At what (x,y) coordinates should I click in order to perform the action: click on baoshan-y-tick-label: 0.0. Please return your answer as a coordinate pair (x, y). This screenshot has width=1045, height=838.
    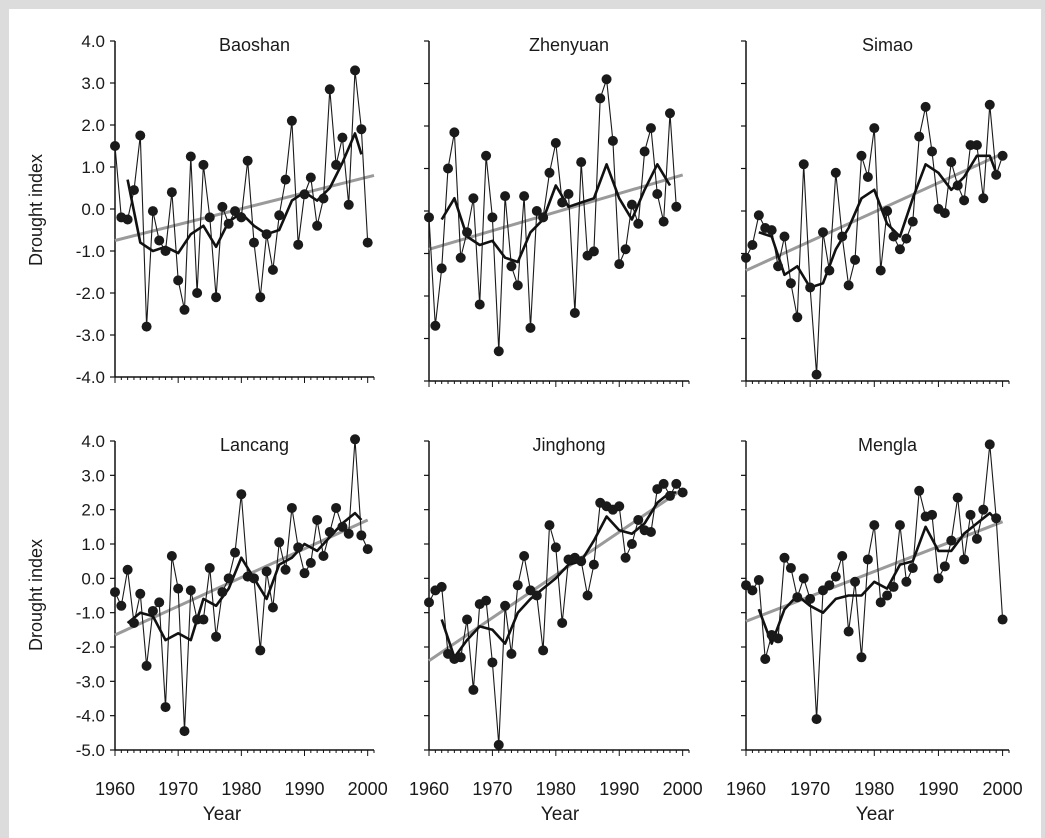
    Looking at the image, I should click on (93, 209).